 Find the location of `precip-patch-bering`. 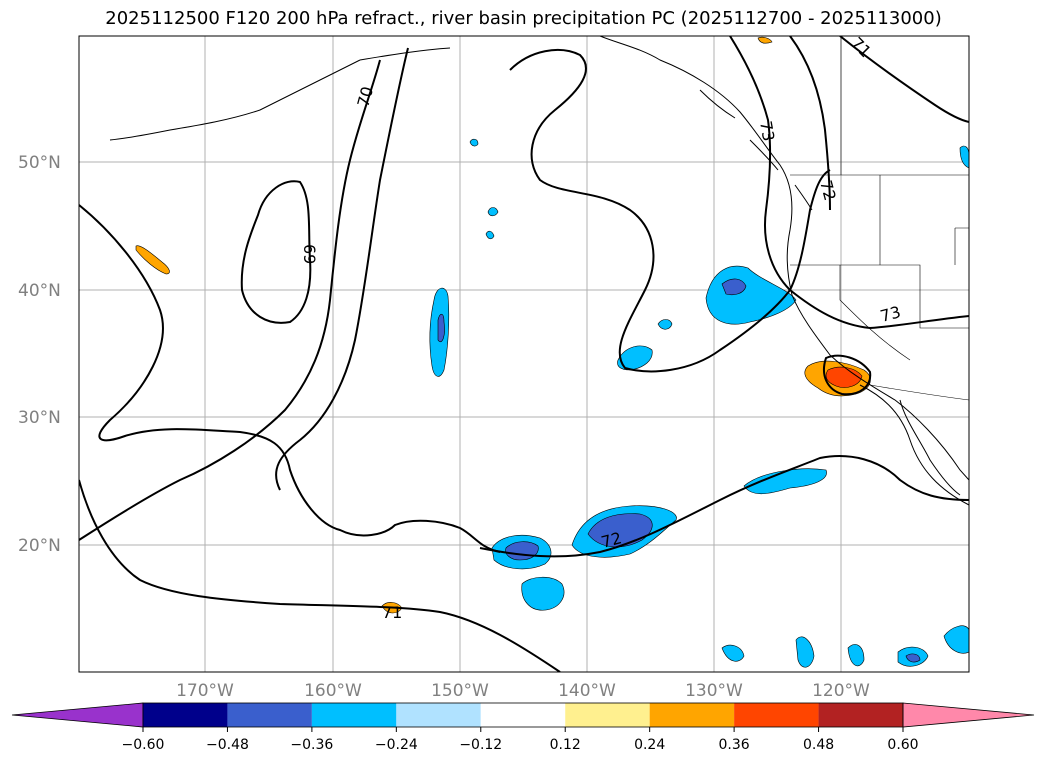

precip-patch-bering is located at coordinates (152, 260).